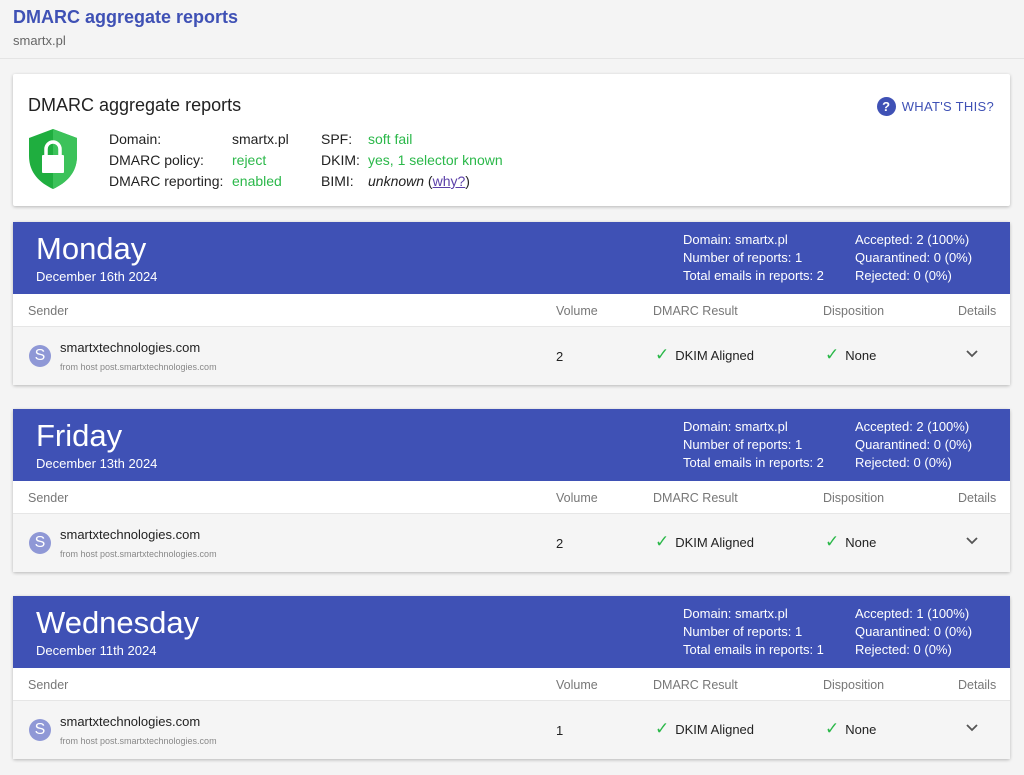  What do you see at coordinates (753, 649) in the screenshot?
I see `stat-total: Total emails in reports: 1` at bounding box center [753, 649].